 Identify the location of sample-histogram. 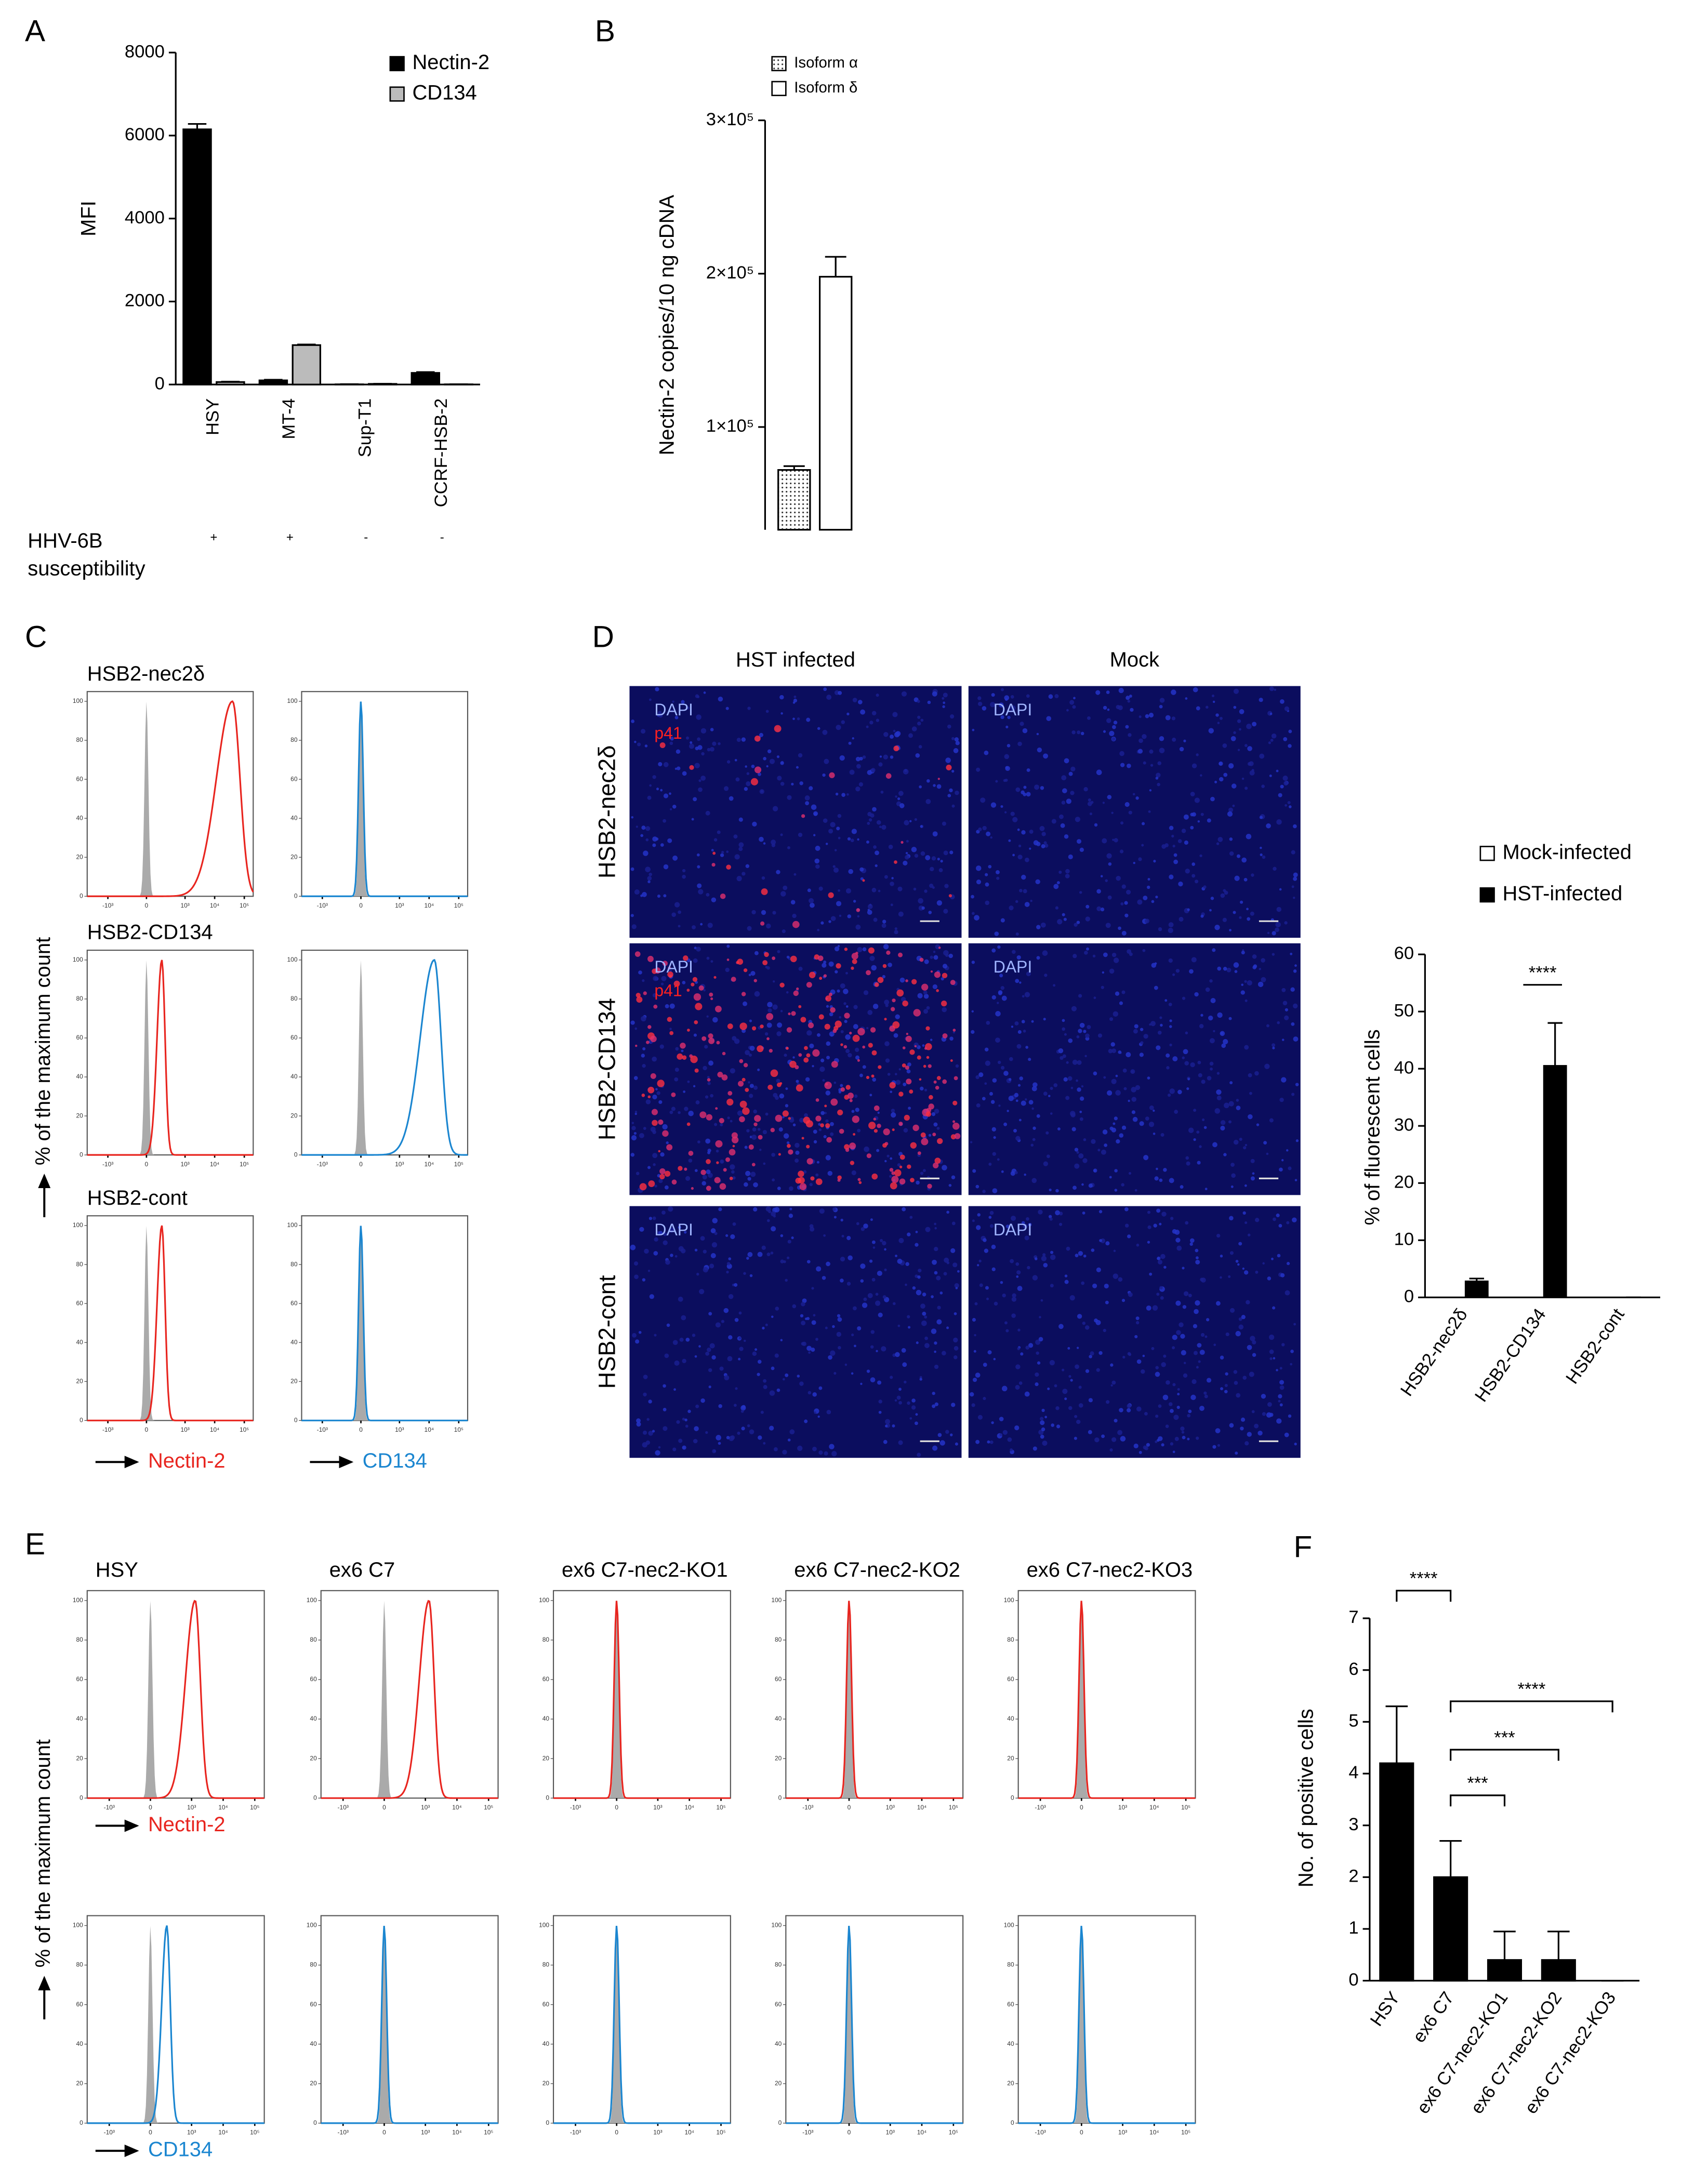
(171, 799).